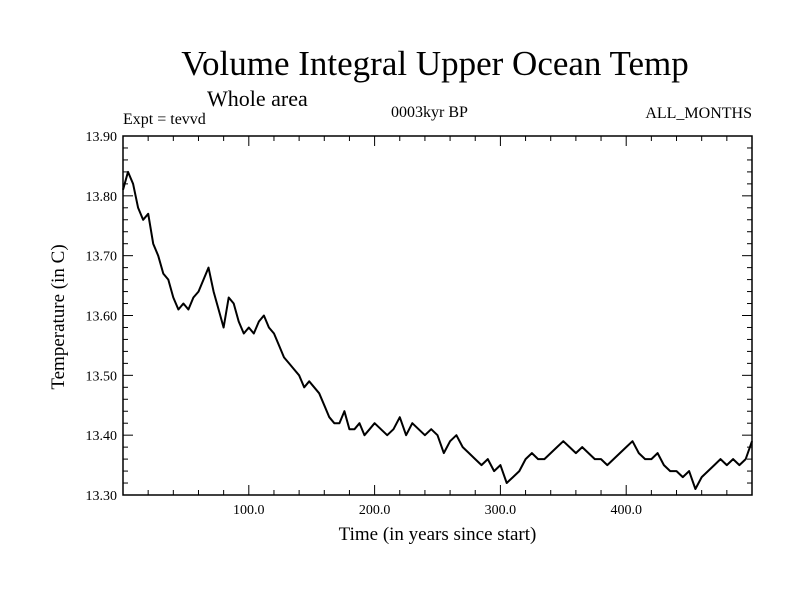  I want to click on x-tick-label: 100.0, so click(249, 510).